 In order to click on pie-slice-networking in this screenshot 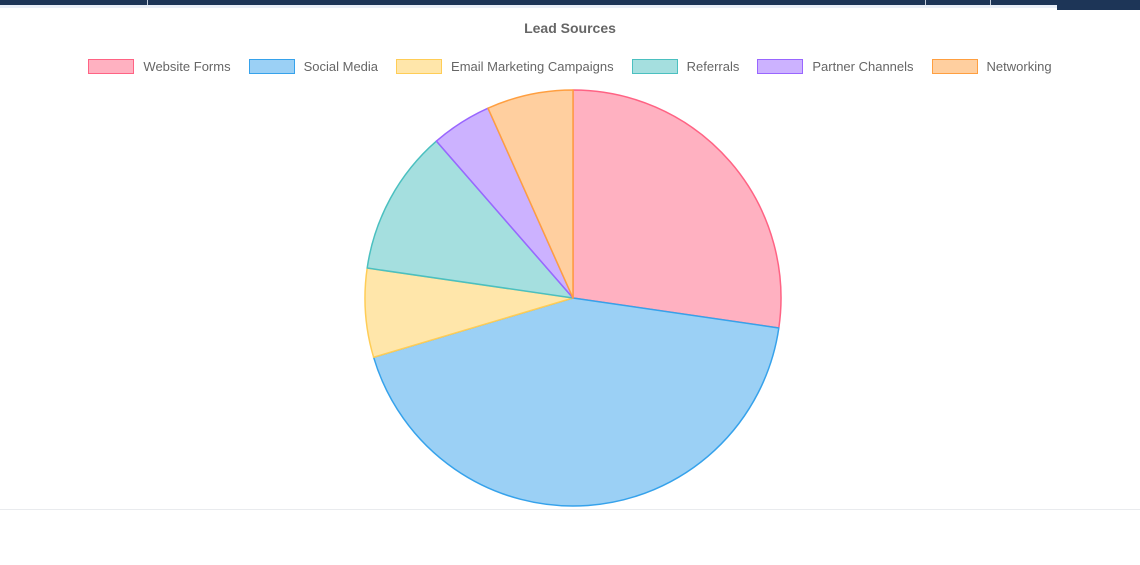, I will do `click(530, 194)`.